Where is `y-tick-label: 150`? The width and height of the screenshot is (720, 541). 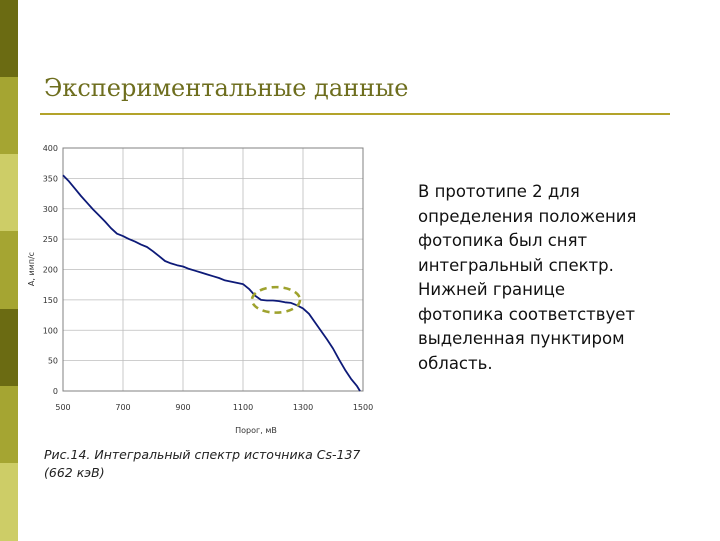
y-tick-label: 150 is located at coordinates (50, 300).